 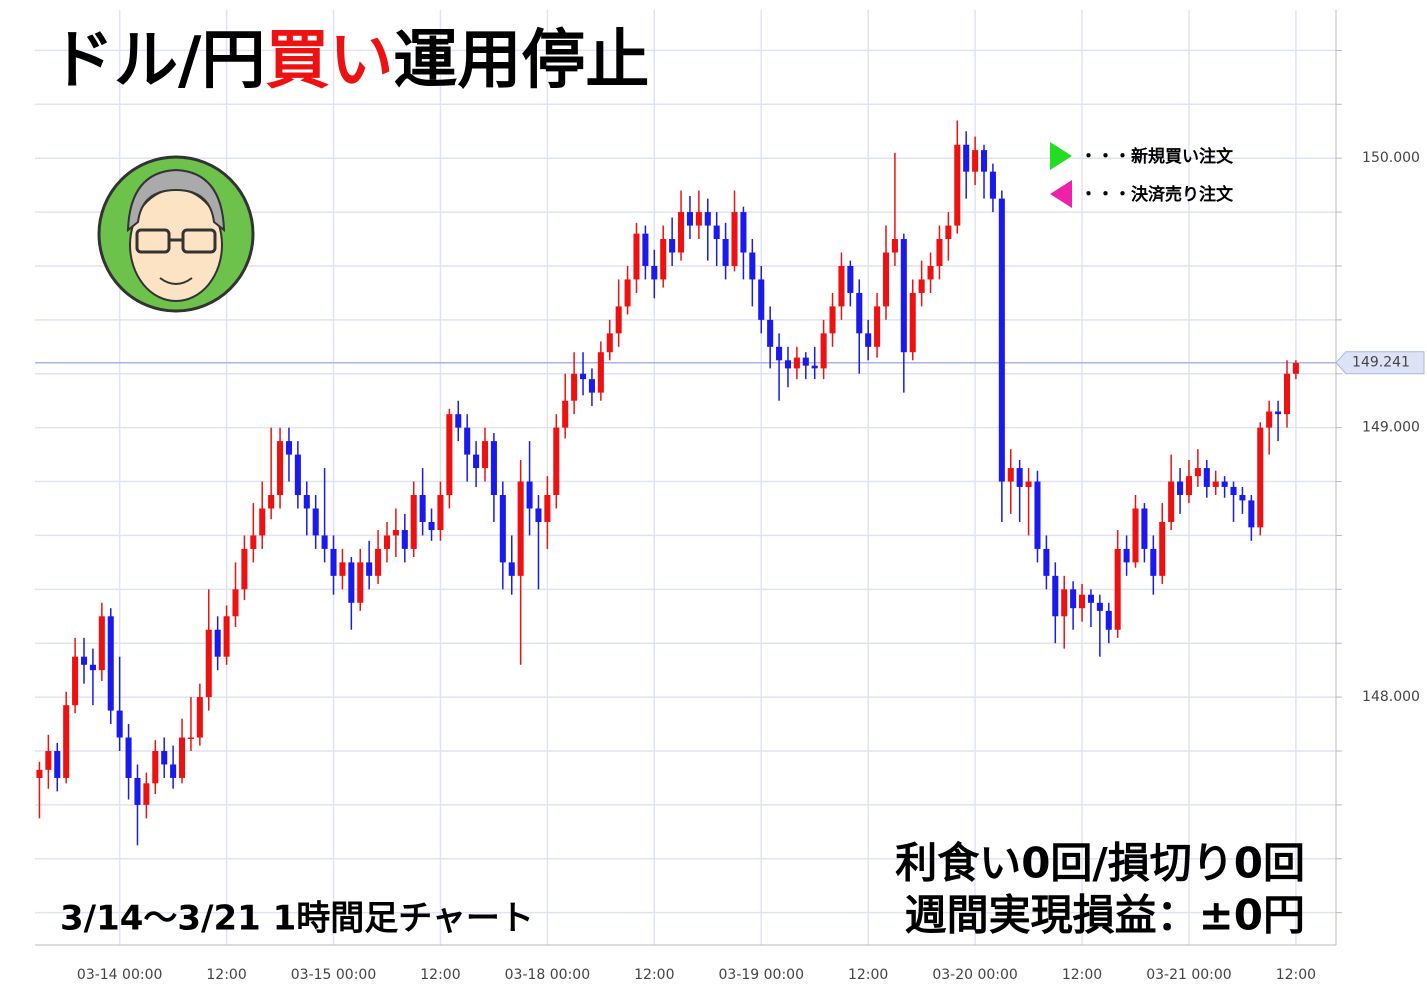 What do you see at coordinates (1157, 194) in the screenshot?
I see `legend-text: ・・・決済売り注文` at bounding box center [1157, 194].